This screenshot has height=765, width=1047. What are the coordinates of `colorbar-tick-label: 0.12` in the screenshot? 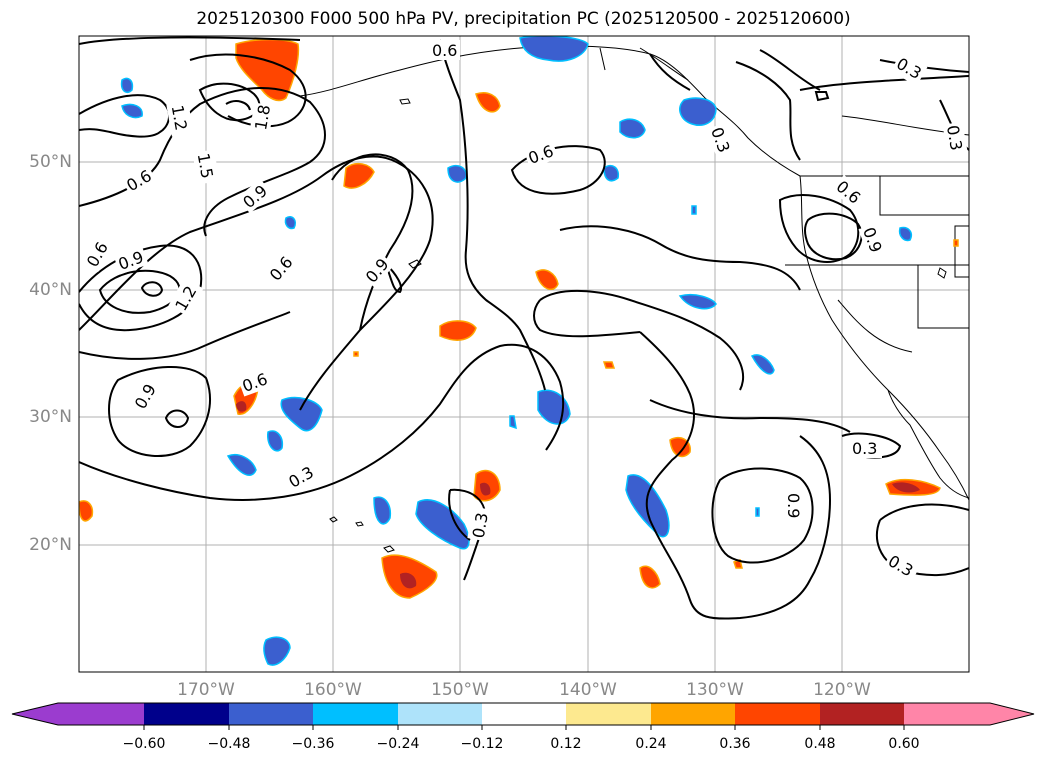 It's located at (566, 744).